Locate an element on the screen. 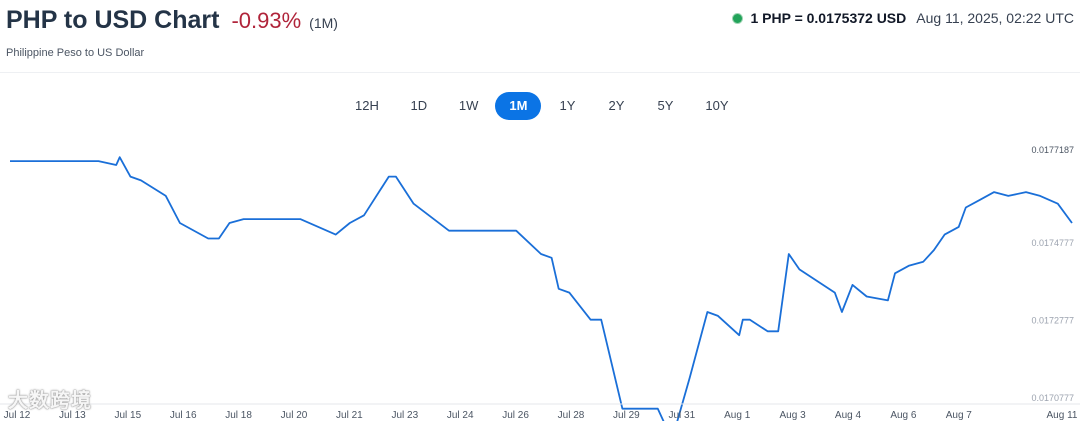 The width and height of the screenshot is (1080, 421). tab-5y: 5Y is located at coordinates (665, 105).